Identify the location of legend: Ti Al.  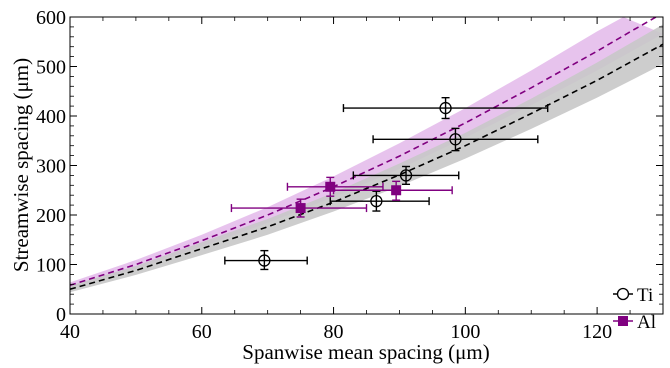
(634, 309).